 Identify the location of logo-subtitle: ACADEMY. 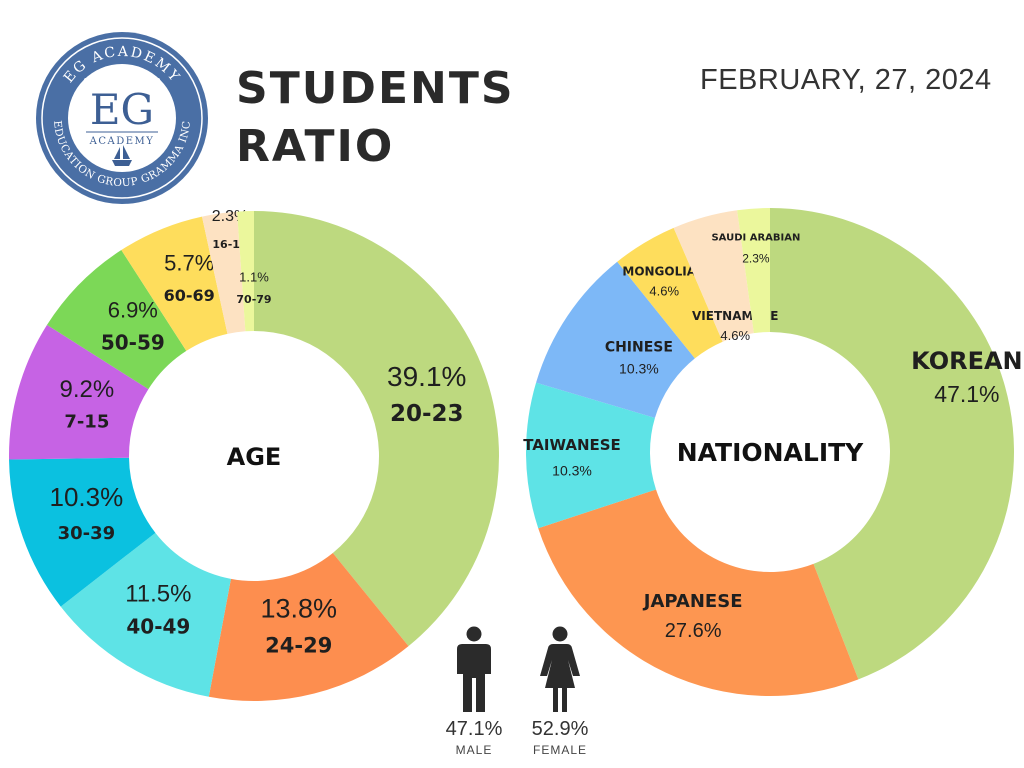
(122, 141).